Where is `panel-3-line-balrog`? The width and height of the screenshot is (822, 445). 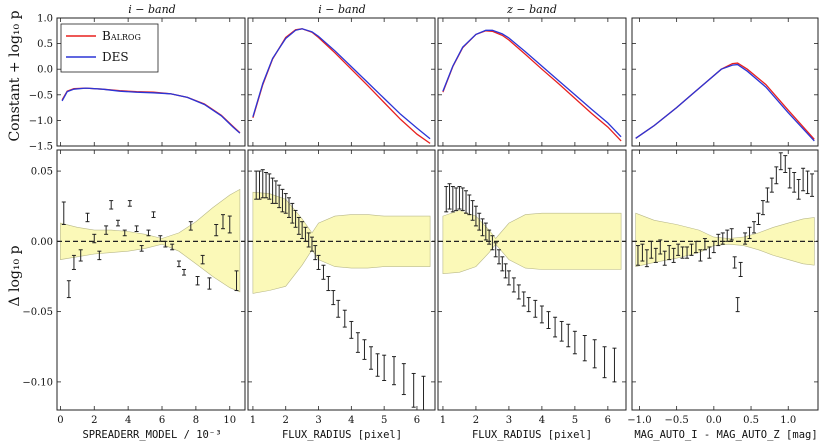
panel-3-line-balrog is located at coordinates (532, 86).